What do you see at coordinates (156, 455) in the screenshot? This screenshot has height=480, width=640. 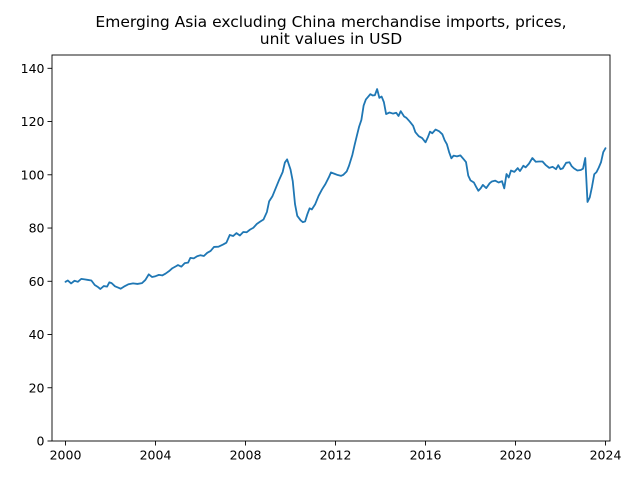 I see `x-tick-label: 2004` at bounding box center [156, 455].